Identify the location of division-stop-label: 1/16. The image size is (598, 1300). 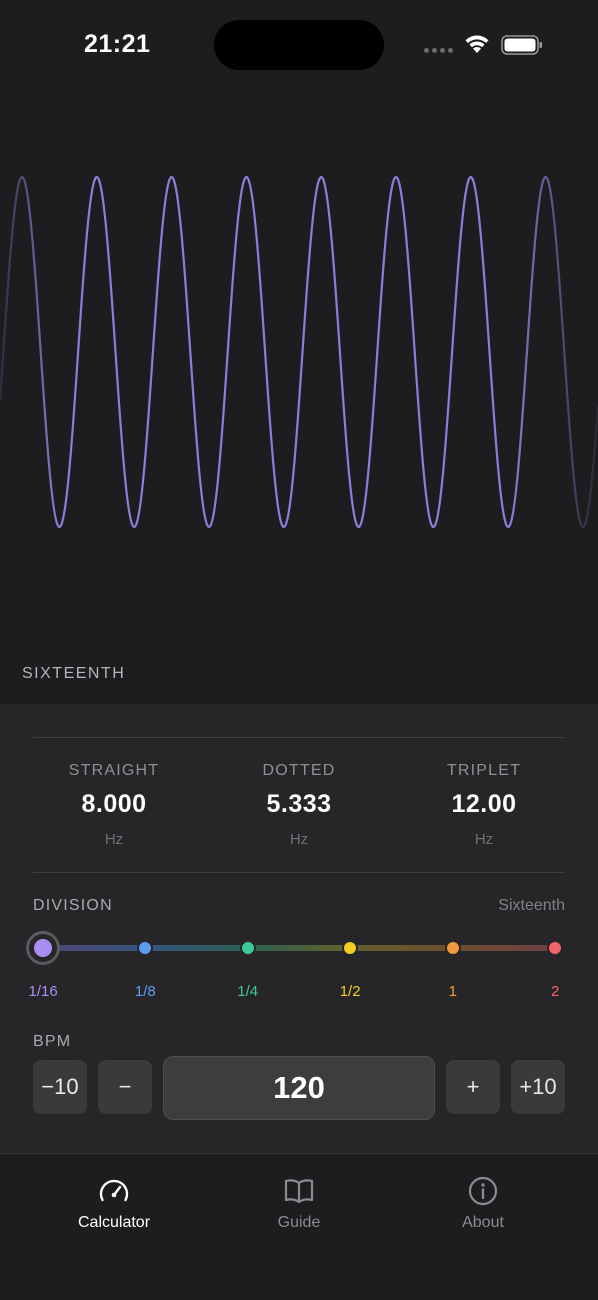
(43, 991).